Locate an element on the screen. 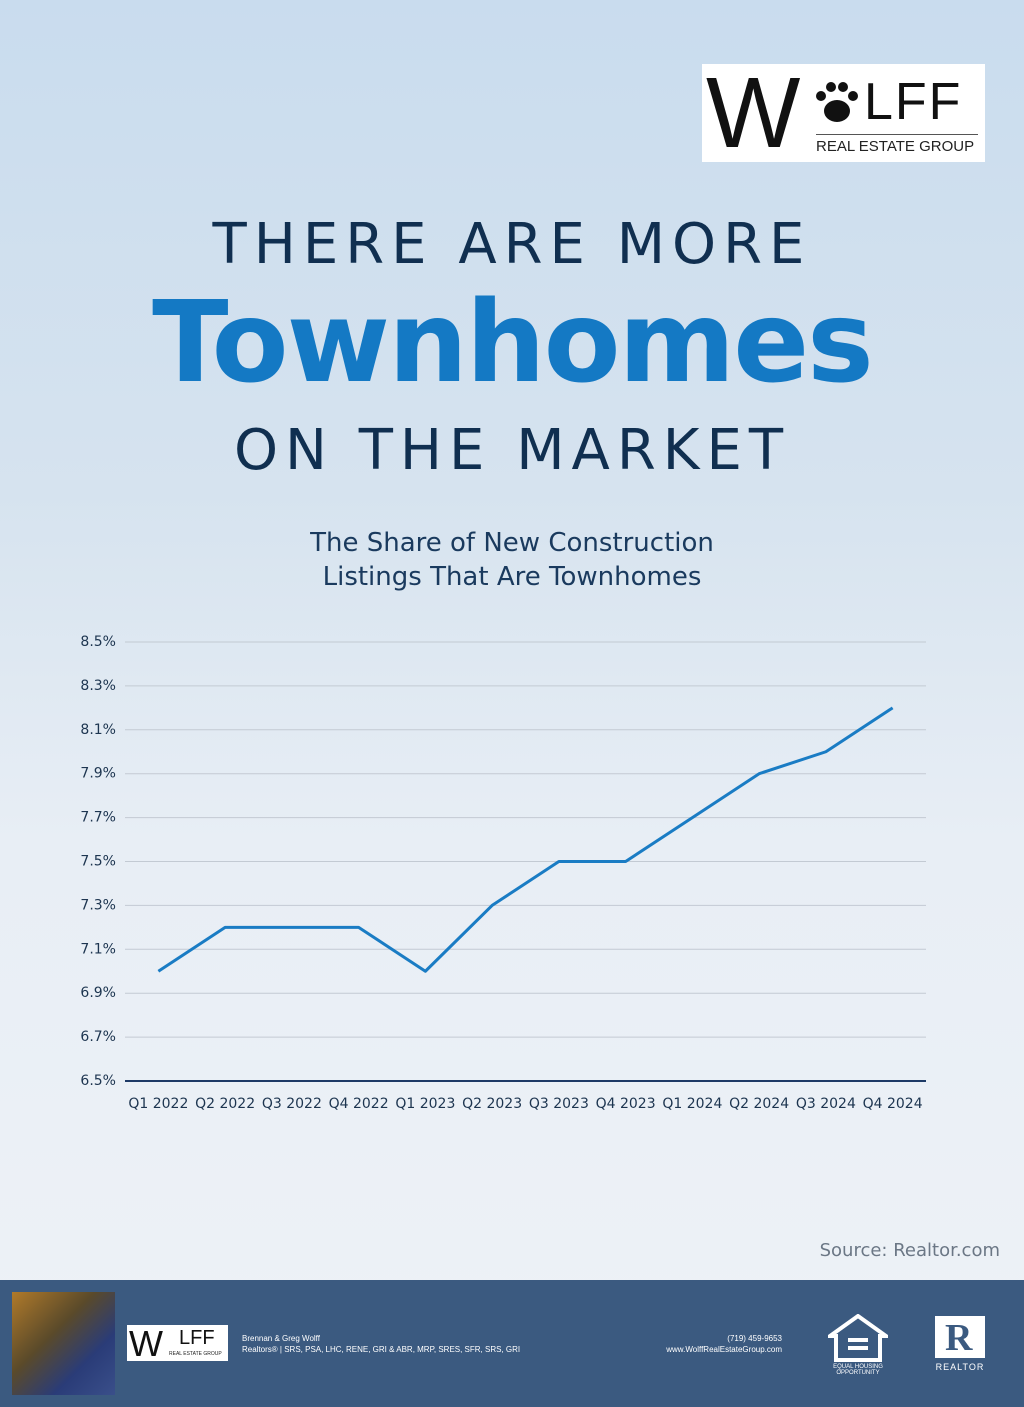  x-tick-label: Q2 2024 is located at coordinates (759, 1104).